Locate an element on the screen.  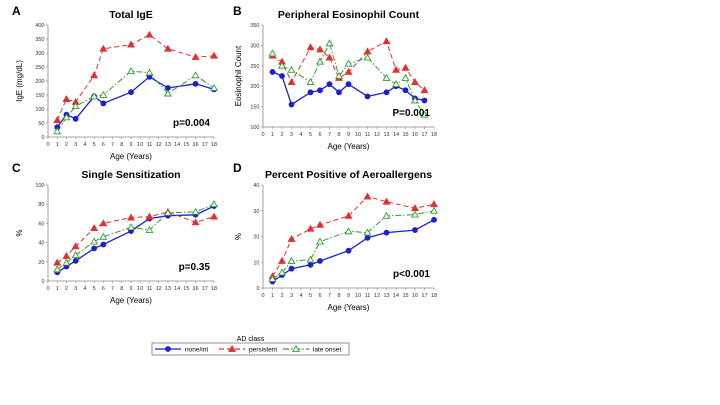
y-tick-label: 250 is located at coordinates (254, 67).